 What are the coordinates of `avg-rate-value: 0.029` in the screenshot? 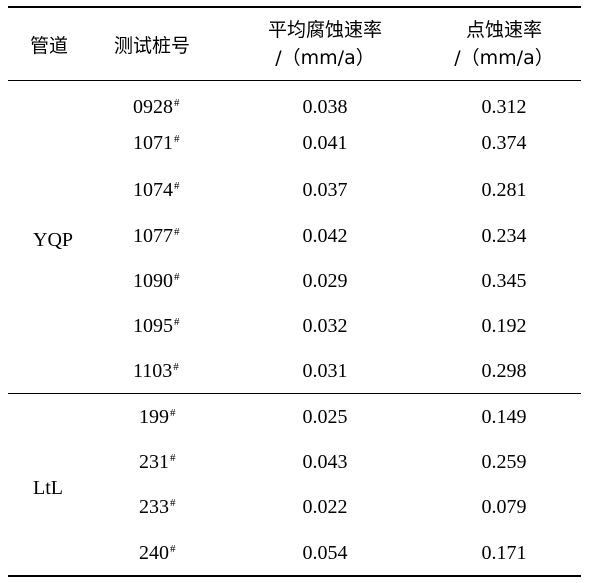 It's located at (325, 281).